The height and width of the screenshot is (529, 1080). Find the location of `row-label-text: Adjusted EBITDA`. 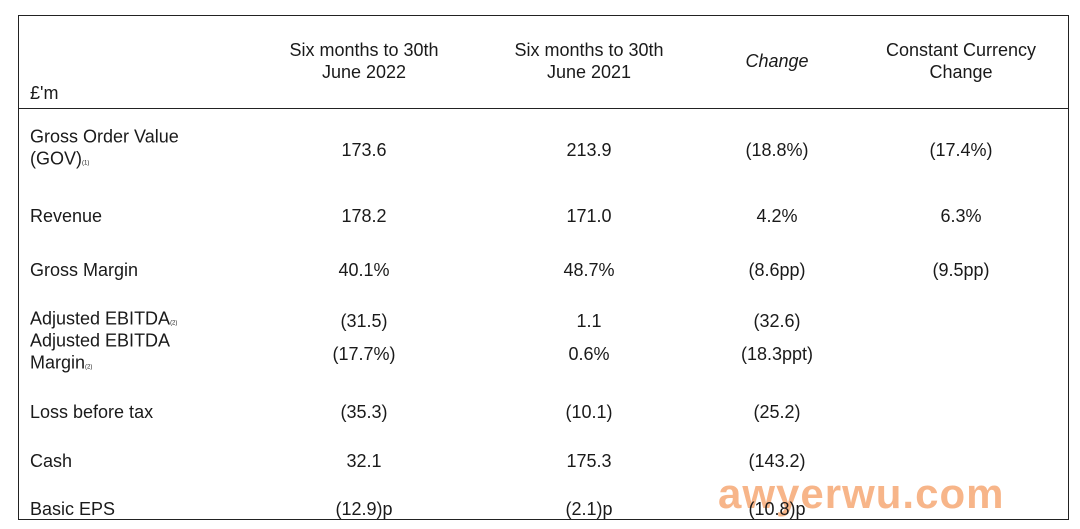

row-label-text: Adjusted EBITDA is located at coordinates (100, 318).